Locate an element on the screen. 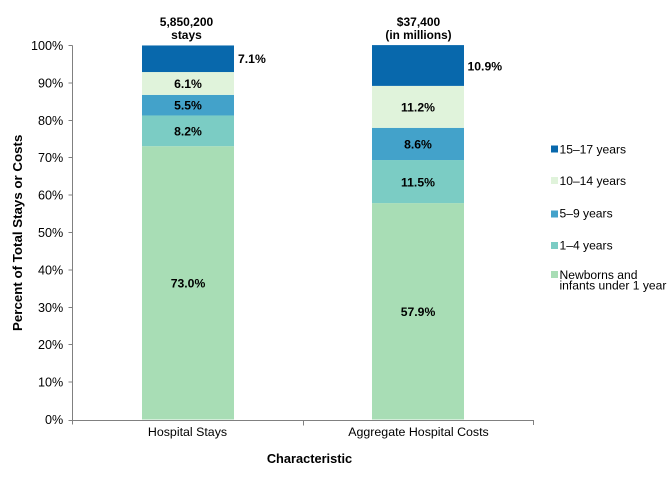 This screenshot has width=672, height=486. svg-text: (in millions) is located at coordinates (418, 35).